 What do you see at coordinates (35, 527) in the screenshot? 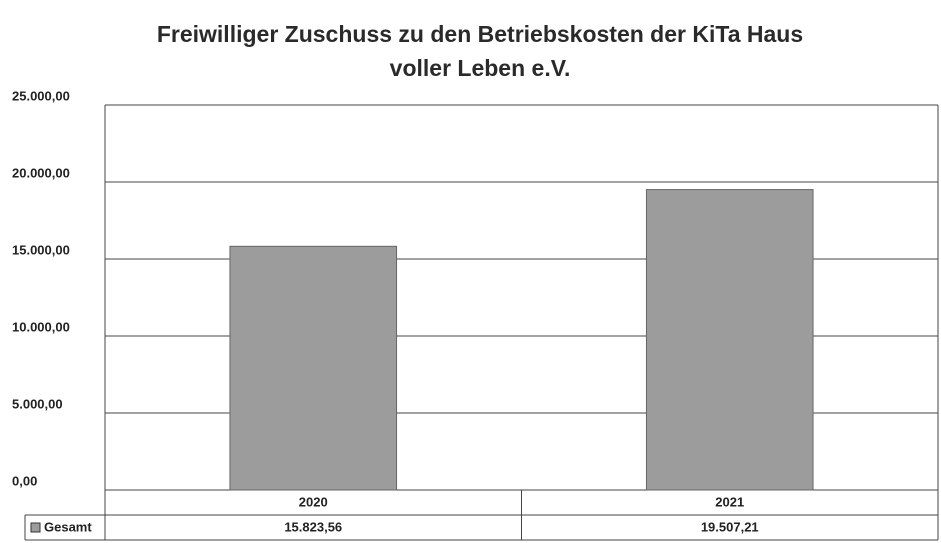
I see `legend-swatch` at bounding box center [35, 527].